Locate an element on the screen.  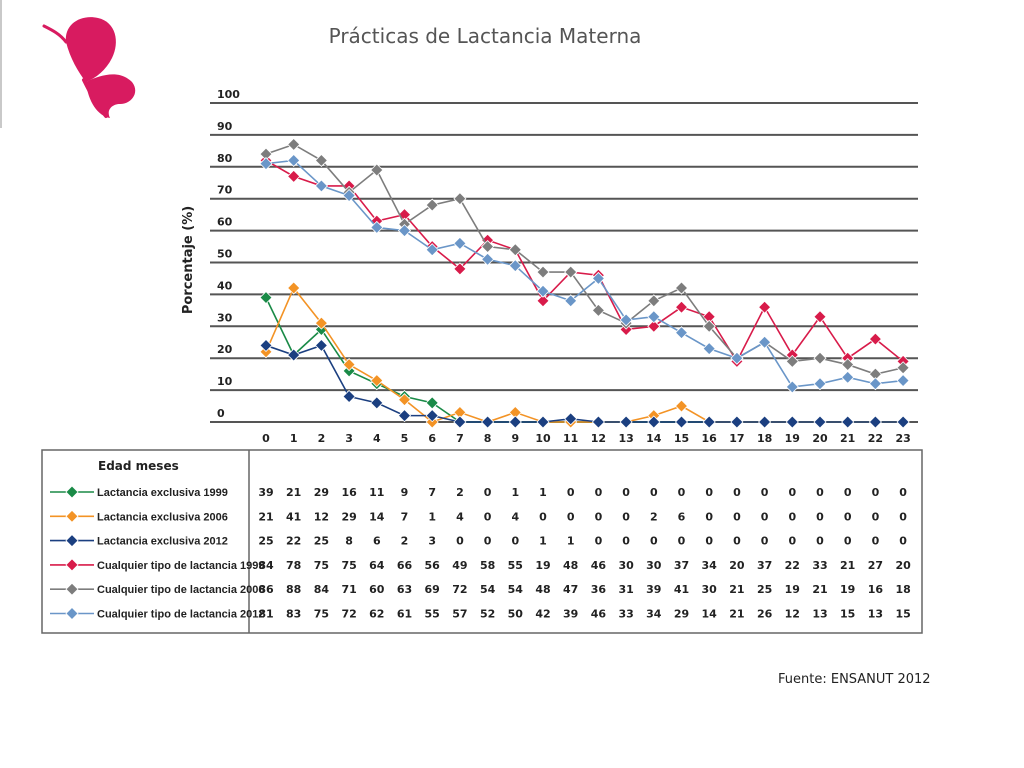
table-cell: 49 is located at coordinates (459, 565).